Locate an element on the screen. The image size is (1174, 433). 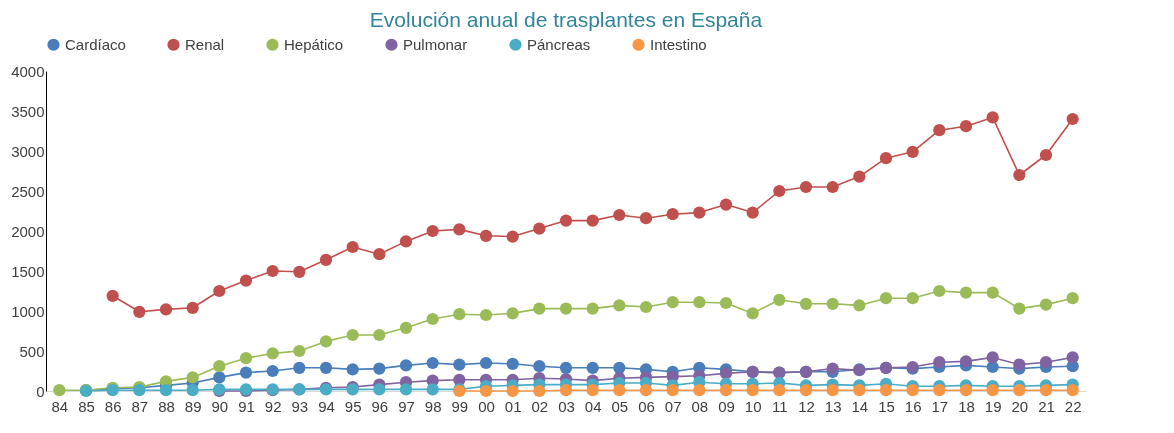
x-tick-label: 86 is located at coordinates (113, 406).